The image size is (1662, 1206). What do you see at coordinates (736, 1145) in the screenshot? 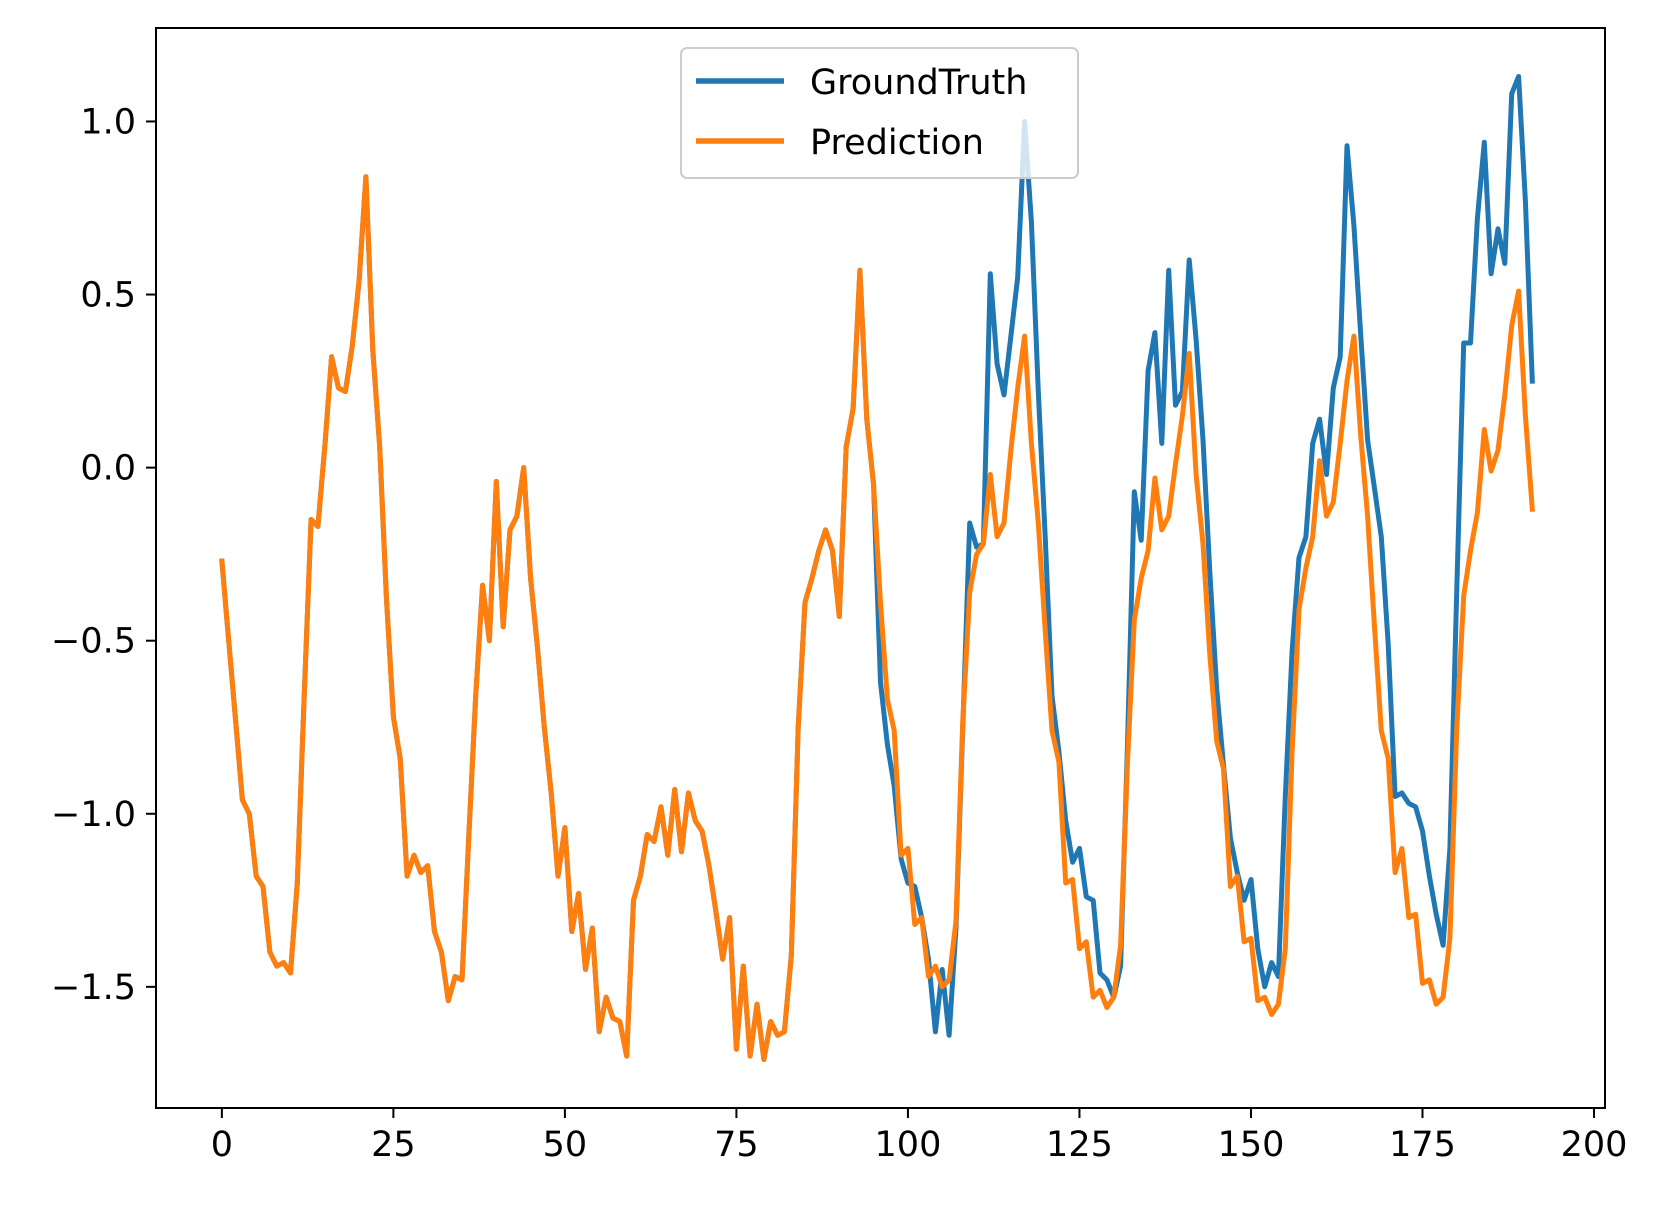
I see `x-tick-label: 75` at bounding box center [736, 1145].